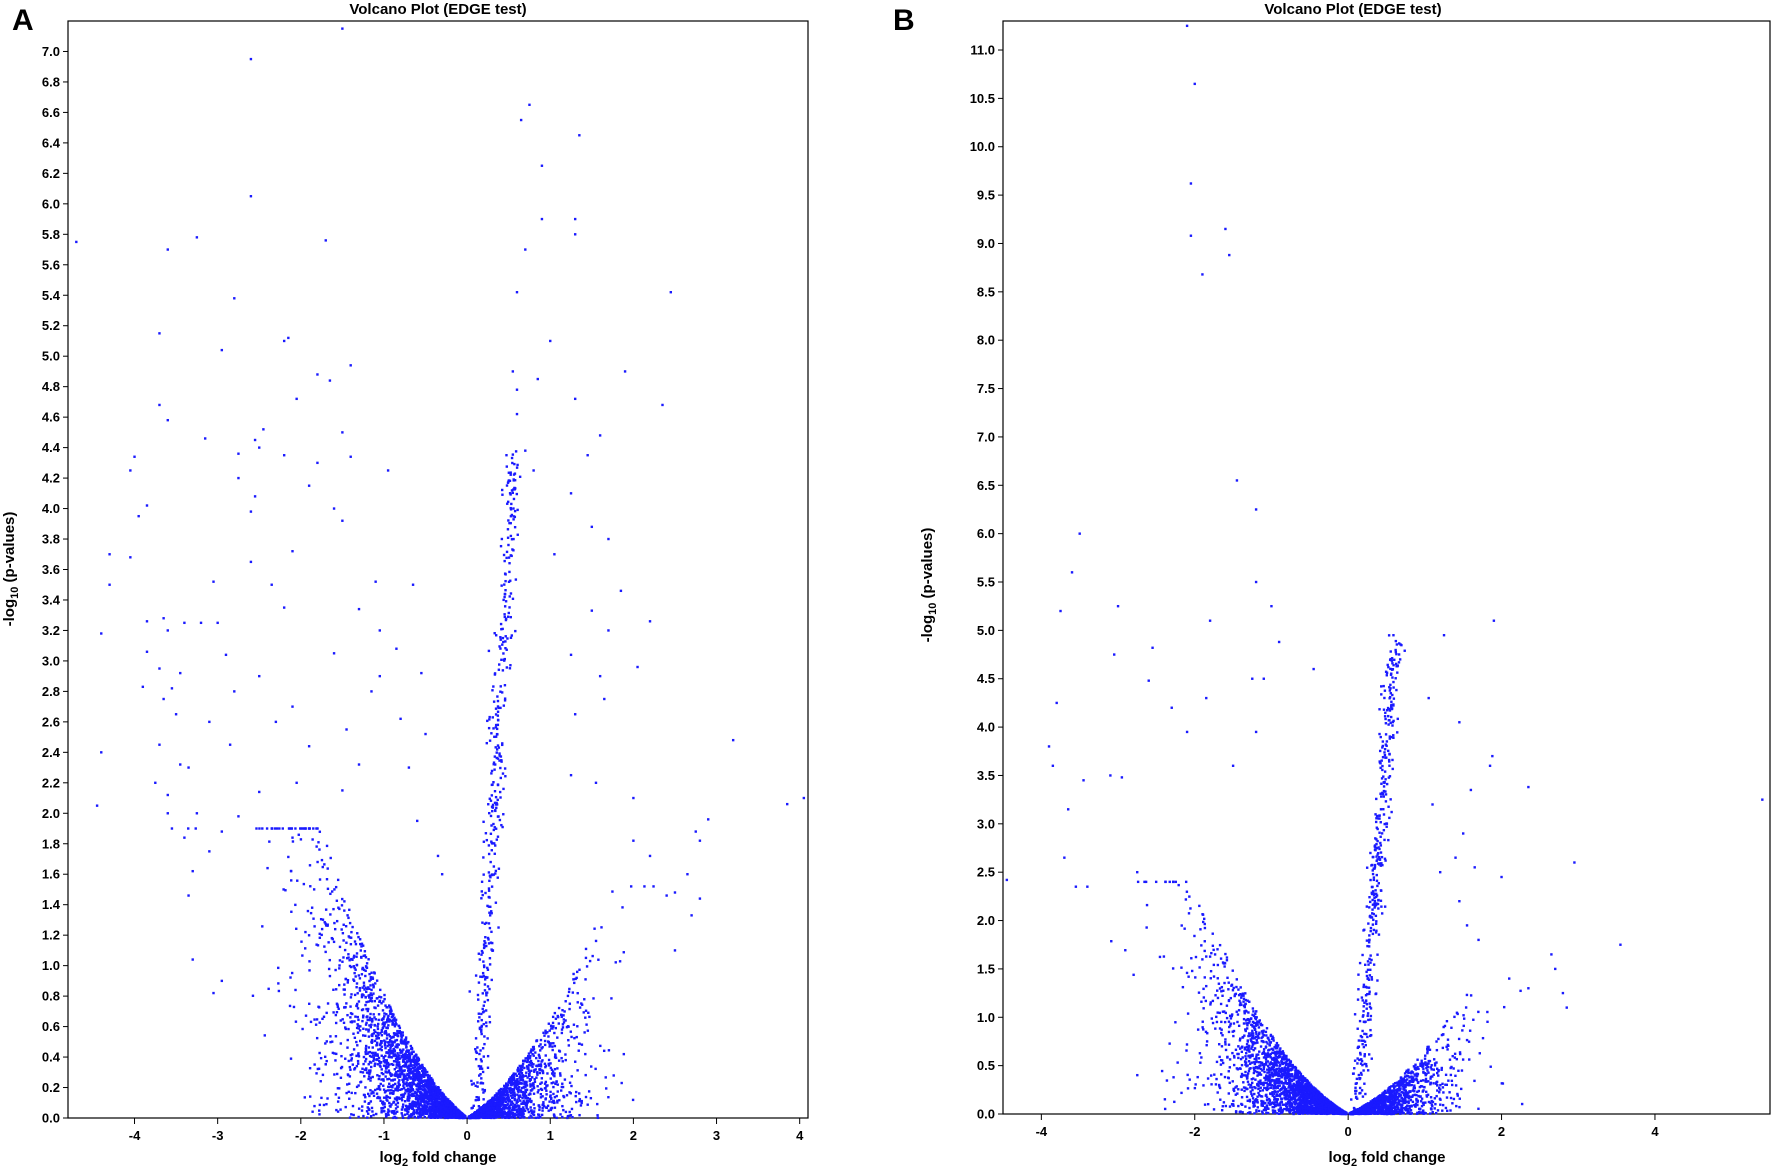 This screenshot has width=1772, height=1169. I want to click on panel-a-x-axis-label: log2 fold change, so click(438, 1159).